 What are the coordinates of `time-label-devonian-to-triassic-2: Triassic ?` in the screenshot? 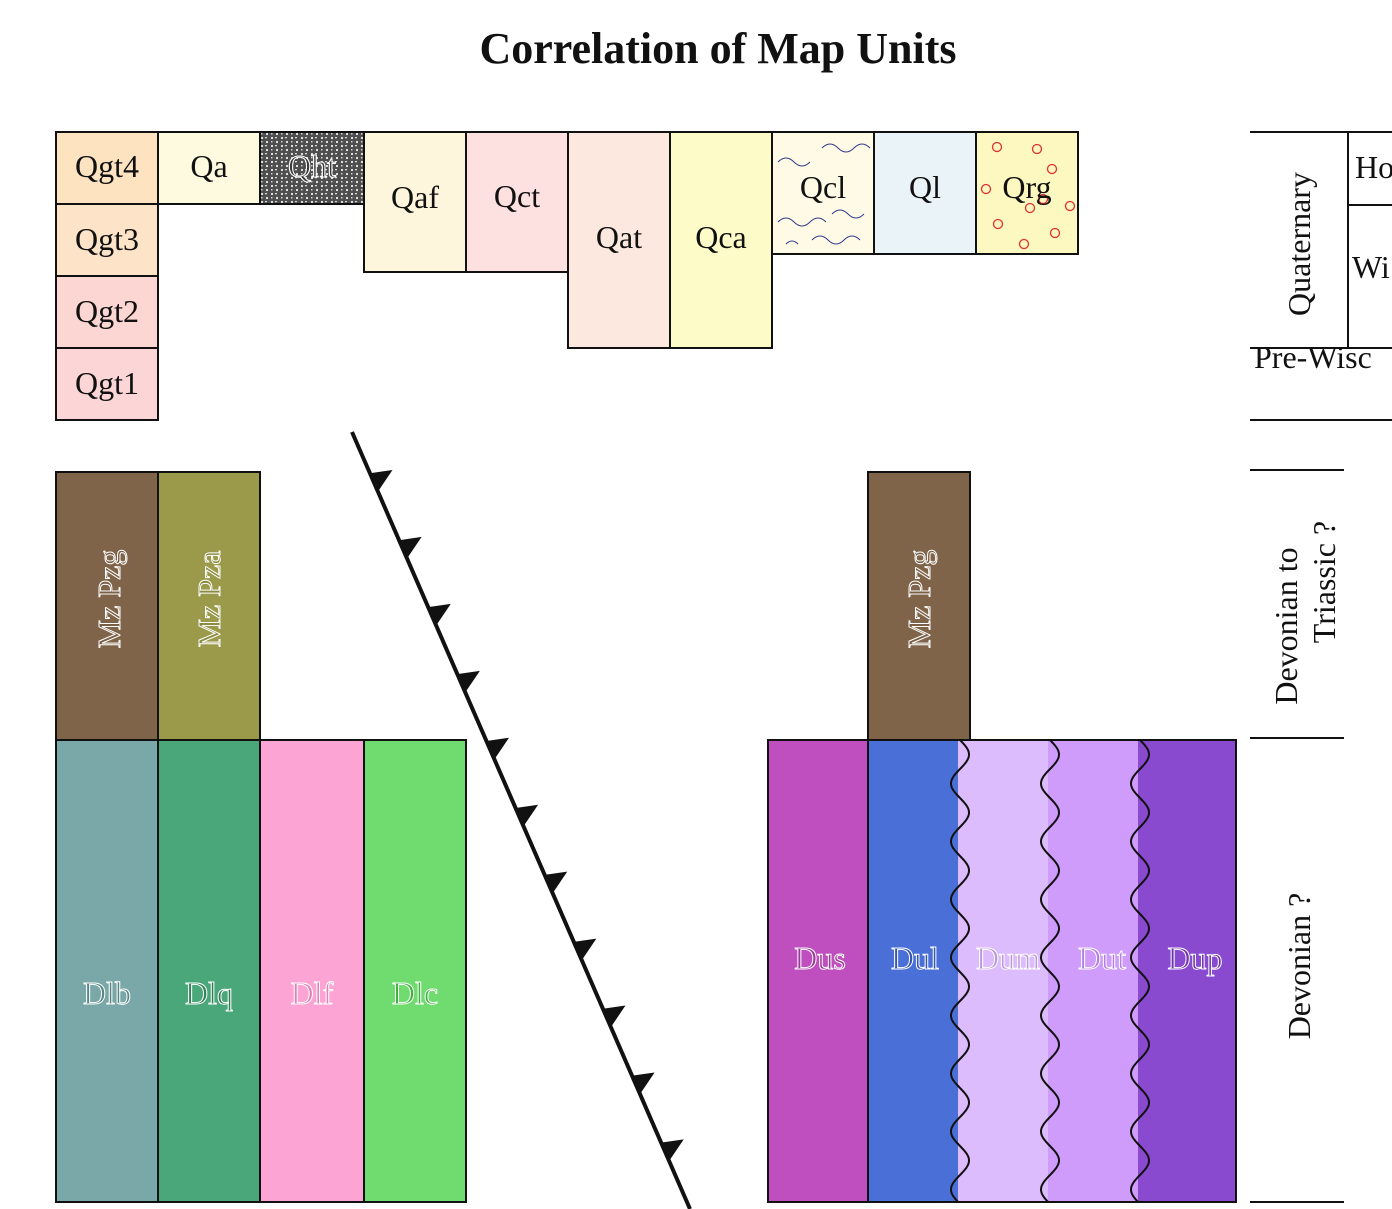 It's located at (1324, 582).